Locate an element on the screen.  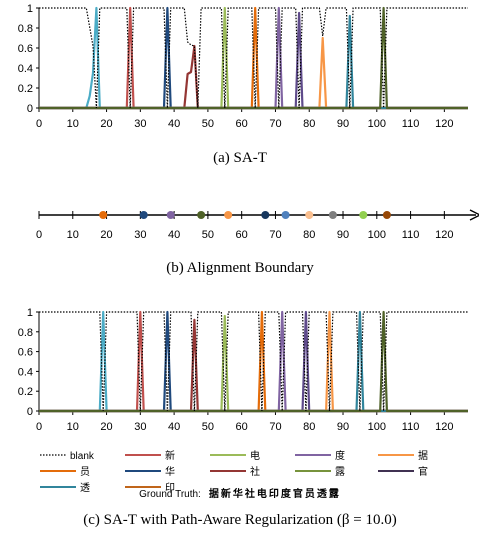
ground-truth-line: Ground Truth: 据新华社电印度官员透露 is located at coordinates (240, 492).